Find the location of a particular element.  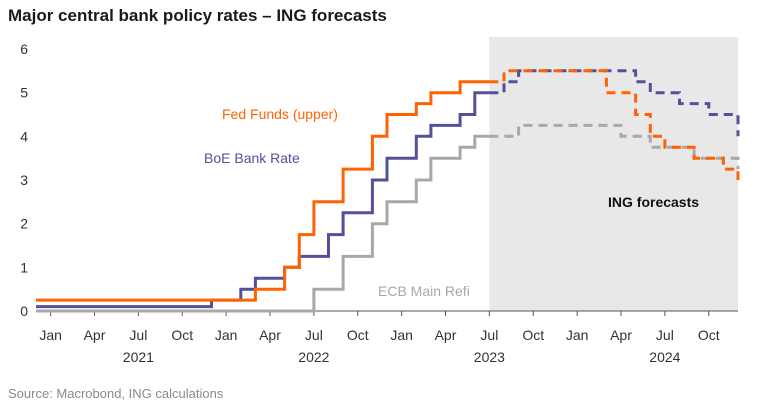

y-tick-label: 2 is located at coordinates (24, 224).